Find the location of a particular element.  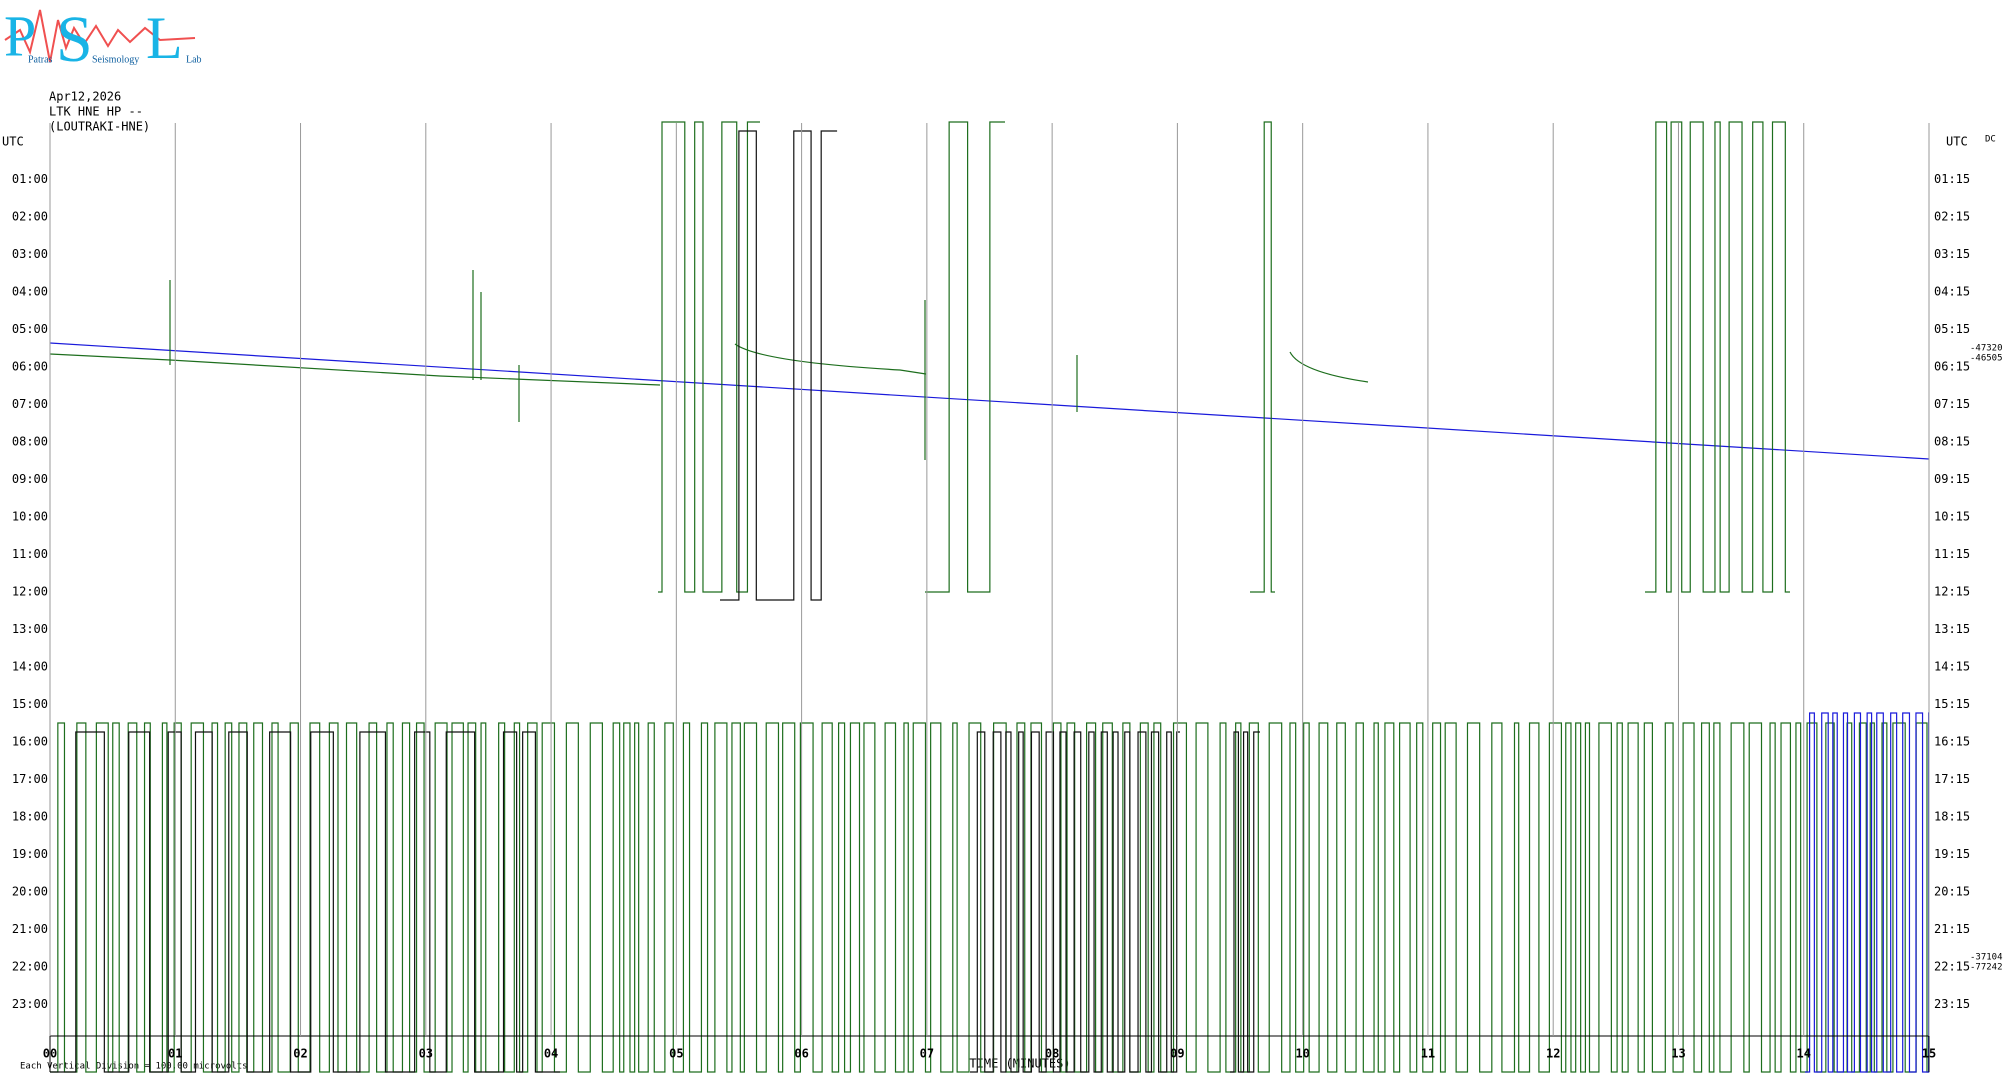

right-row-label: 02:15 is located at coordinates (1952, 217).